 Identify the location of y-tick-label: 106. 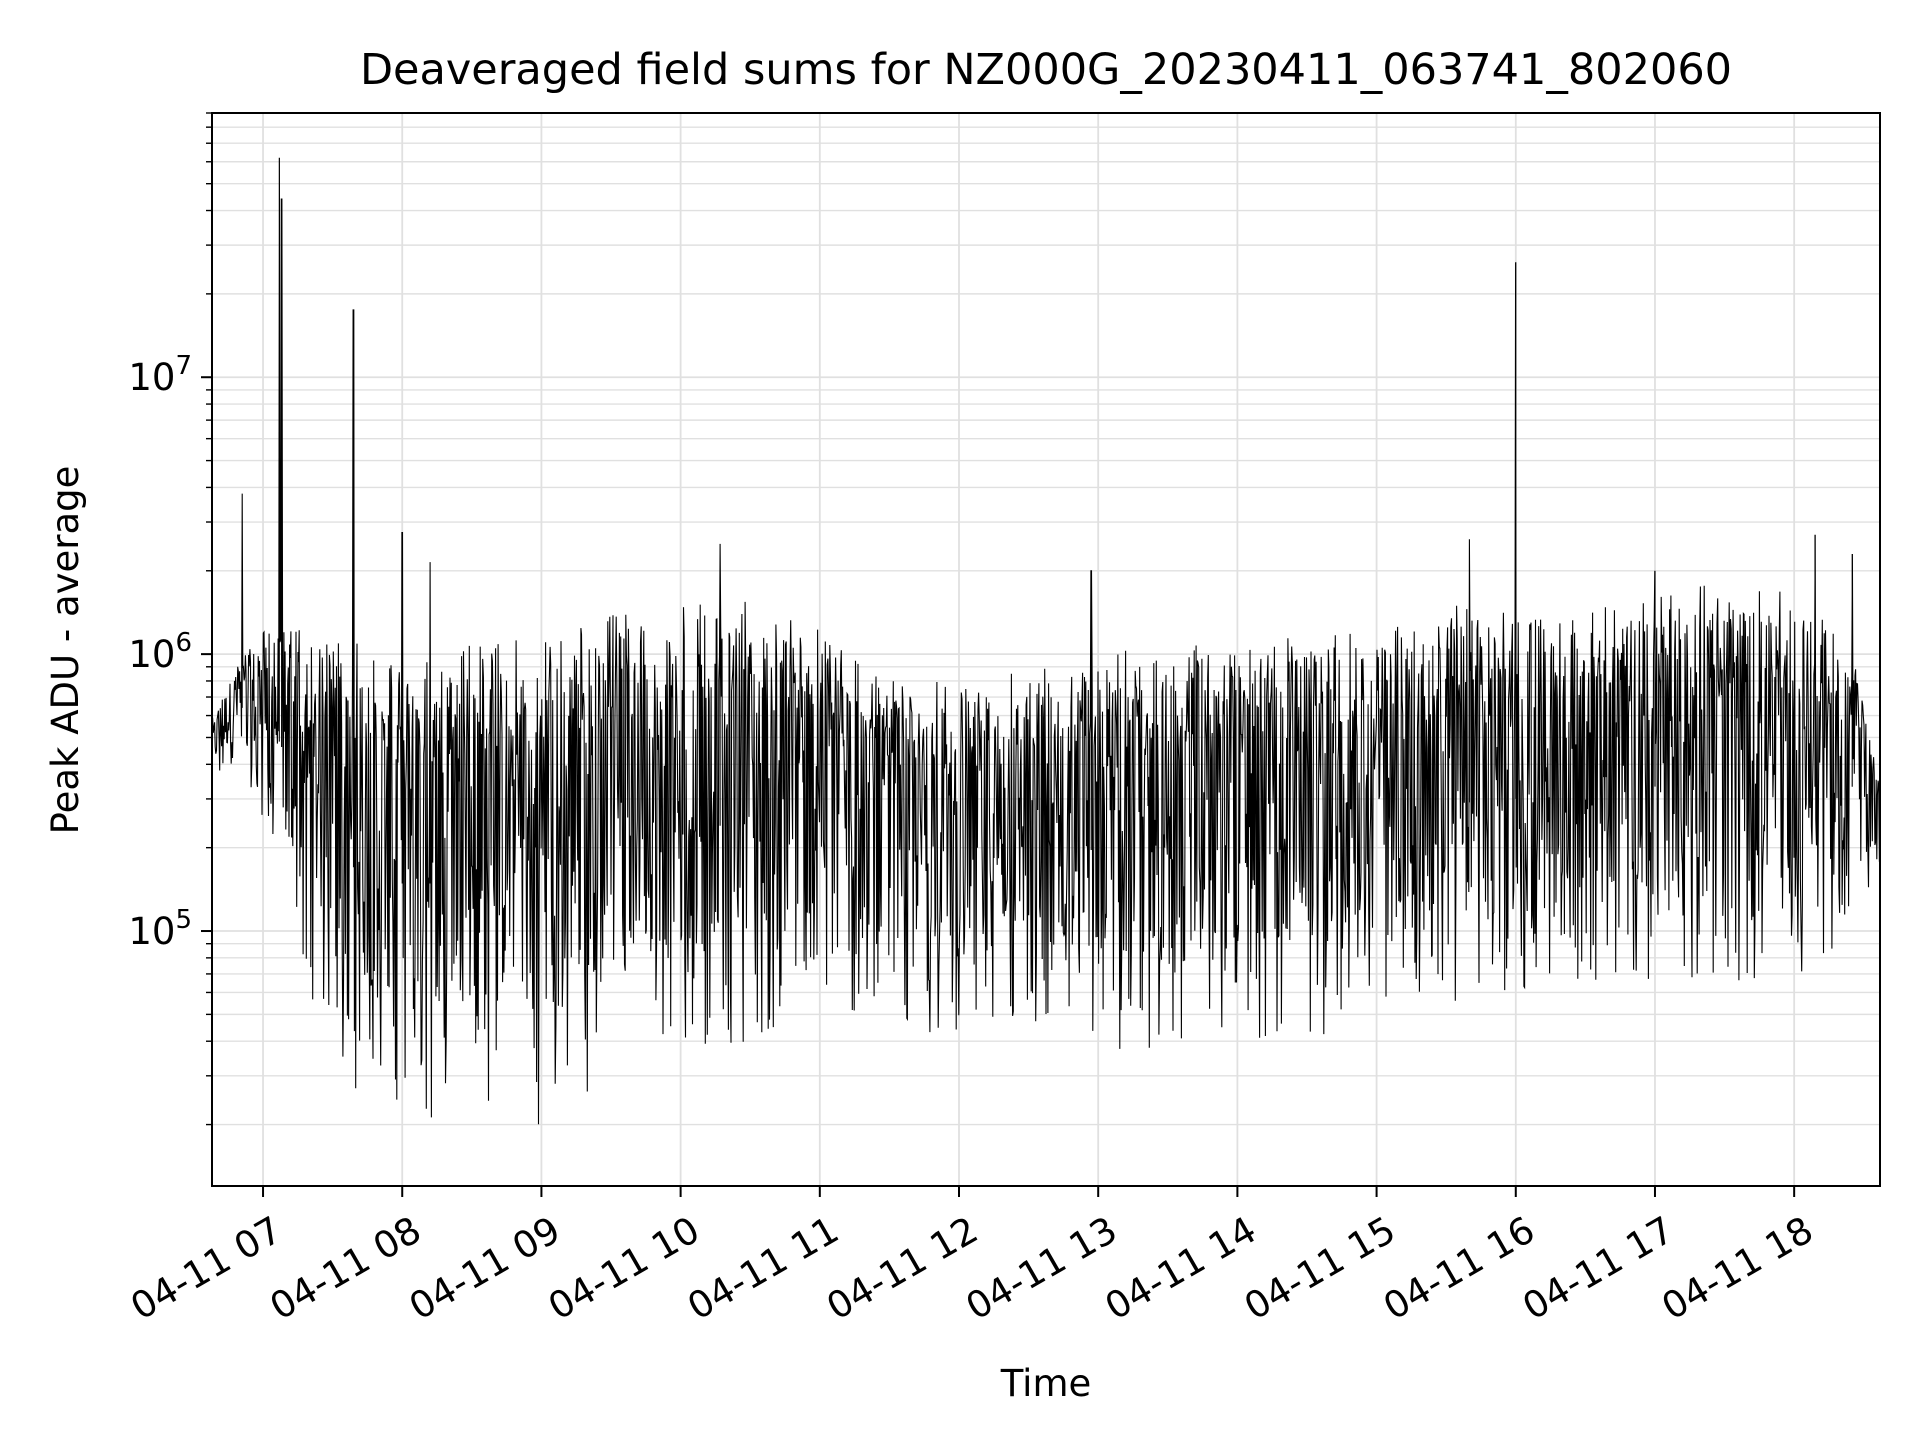
(160, 652).